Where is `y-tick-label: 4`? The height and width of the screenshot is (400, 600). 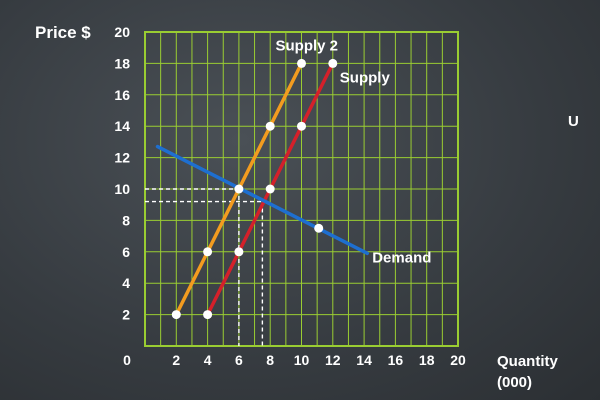 y-tick-label: 4 is located at coordinates (126, 283).